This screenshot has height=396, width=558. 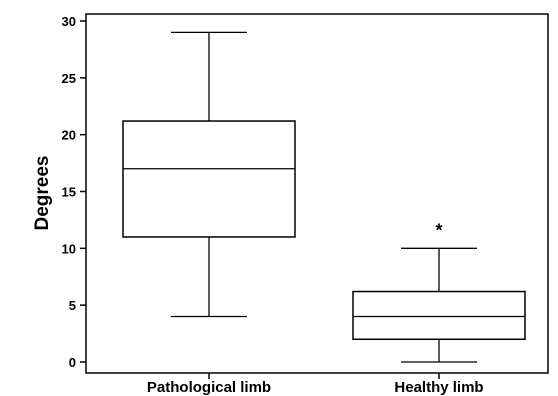 I want to click on y-tick-label: 10, so click(x=69, y=248).